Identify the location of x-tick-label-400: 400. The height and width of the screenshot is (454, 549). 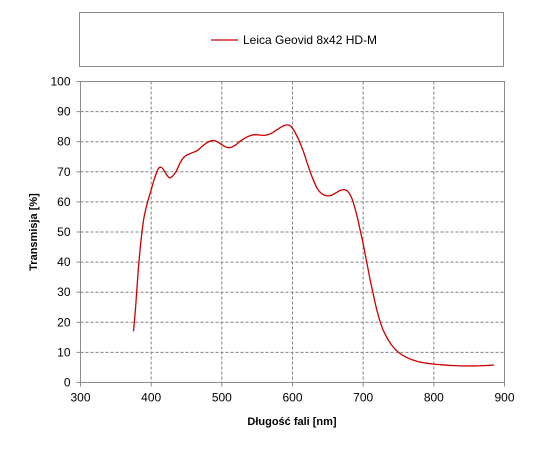
(151, 398).